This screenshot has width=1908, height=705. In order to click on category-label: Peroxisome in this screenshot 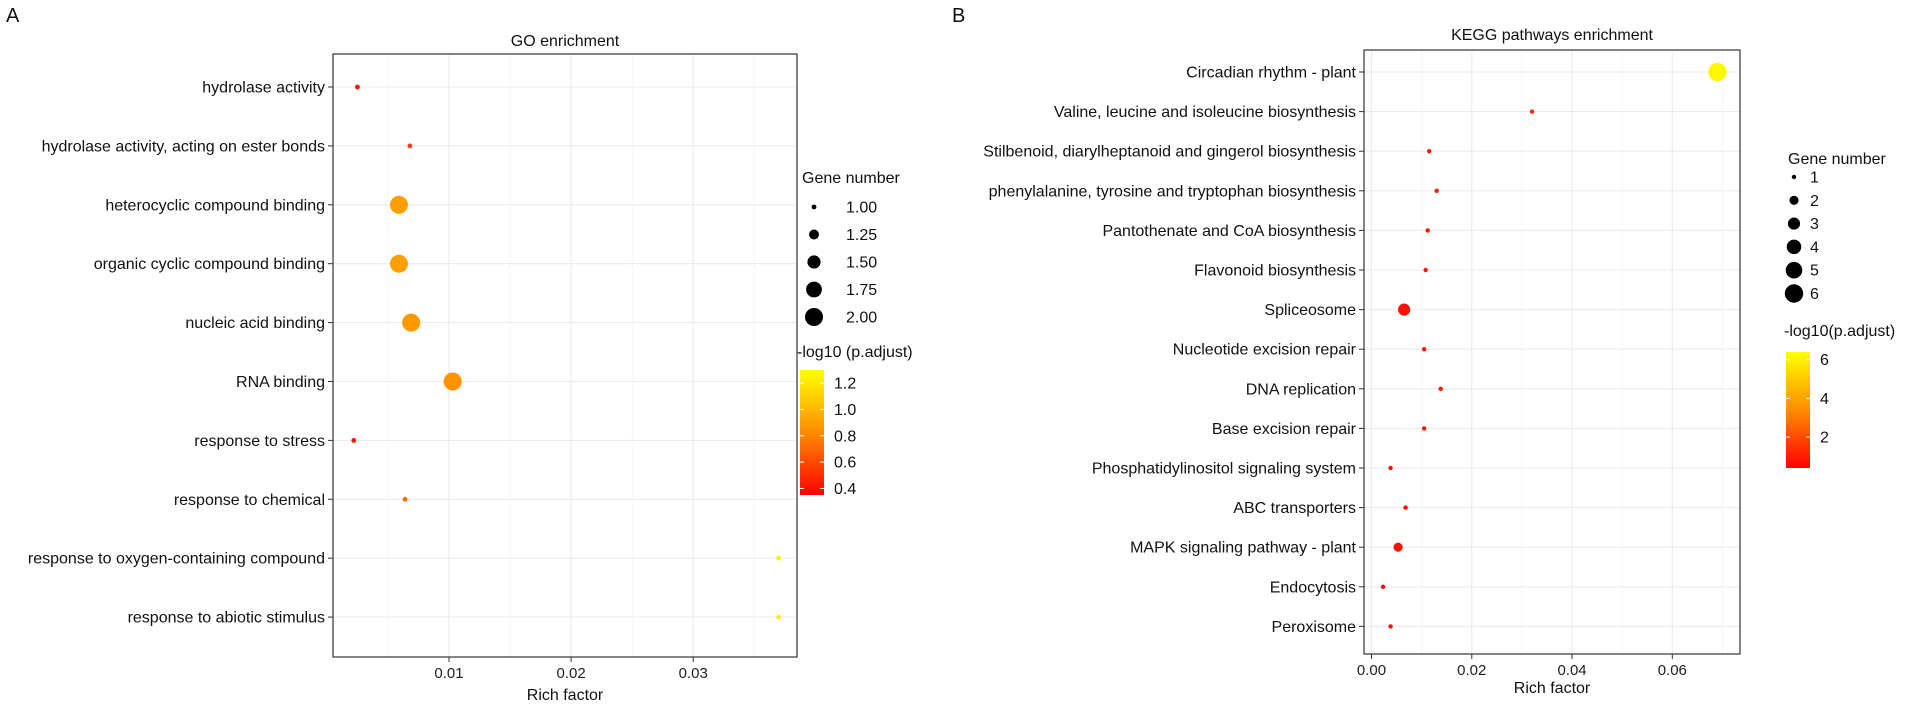, I will do `click(1314, 627)`.